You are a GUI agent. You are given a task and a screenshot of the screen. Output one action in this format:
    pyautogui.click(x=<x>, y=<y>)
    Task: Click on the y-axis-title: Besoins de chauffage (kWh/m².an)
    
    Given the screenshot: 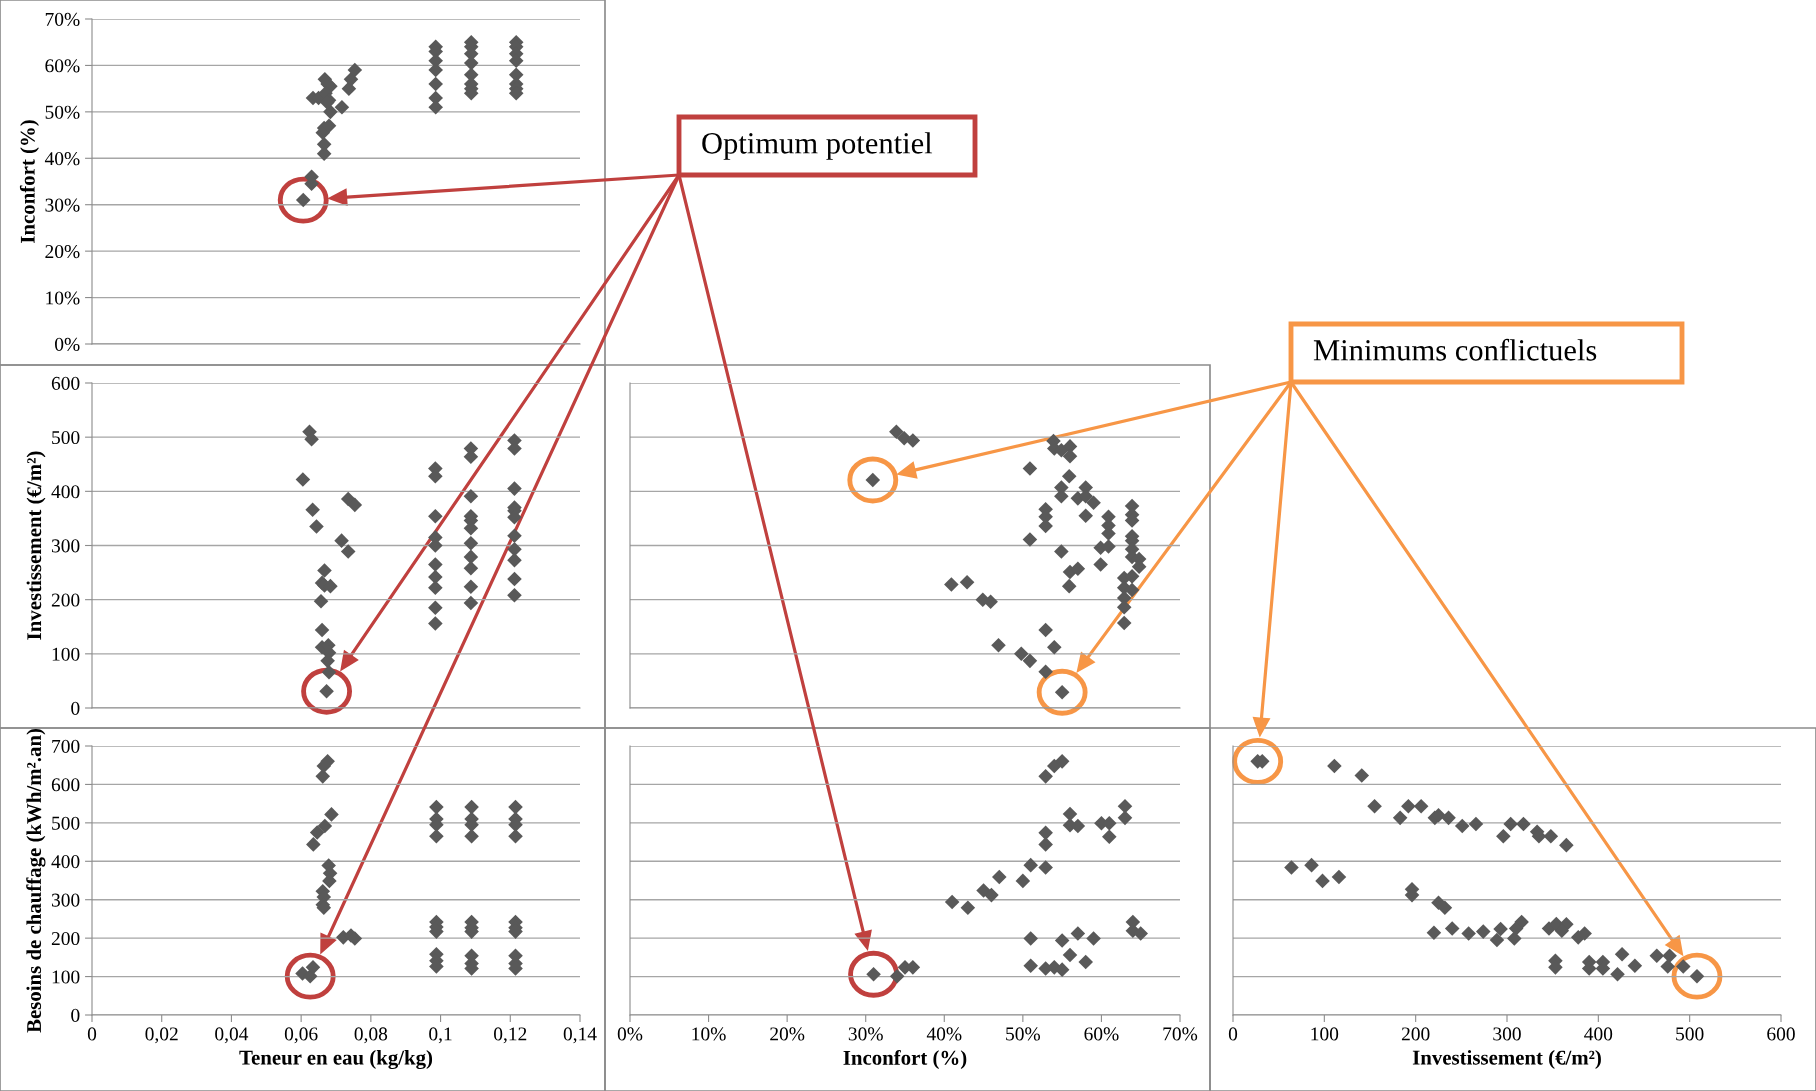 What is the action you would take?
    pyautogui.click(x=36, y=880)
    